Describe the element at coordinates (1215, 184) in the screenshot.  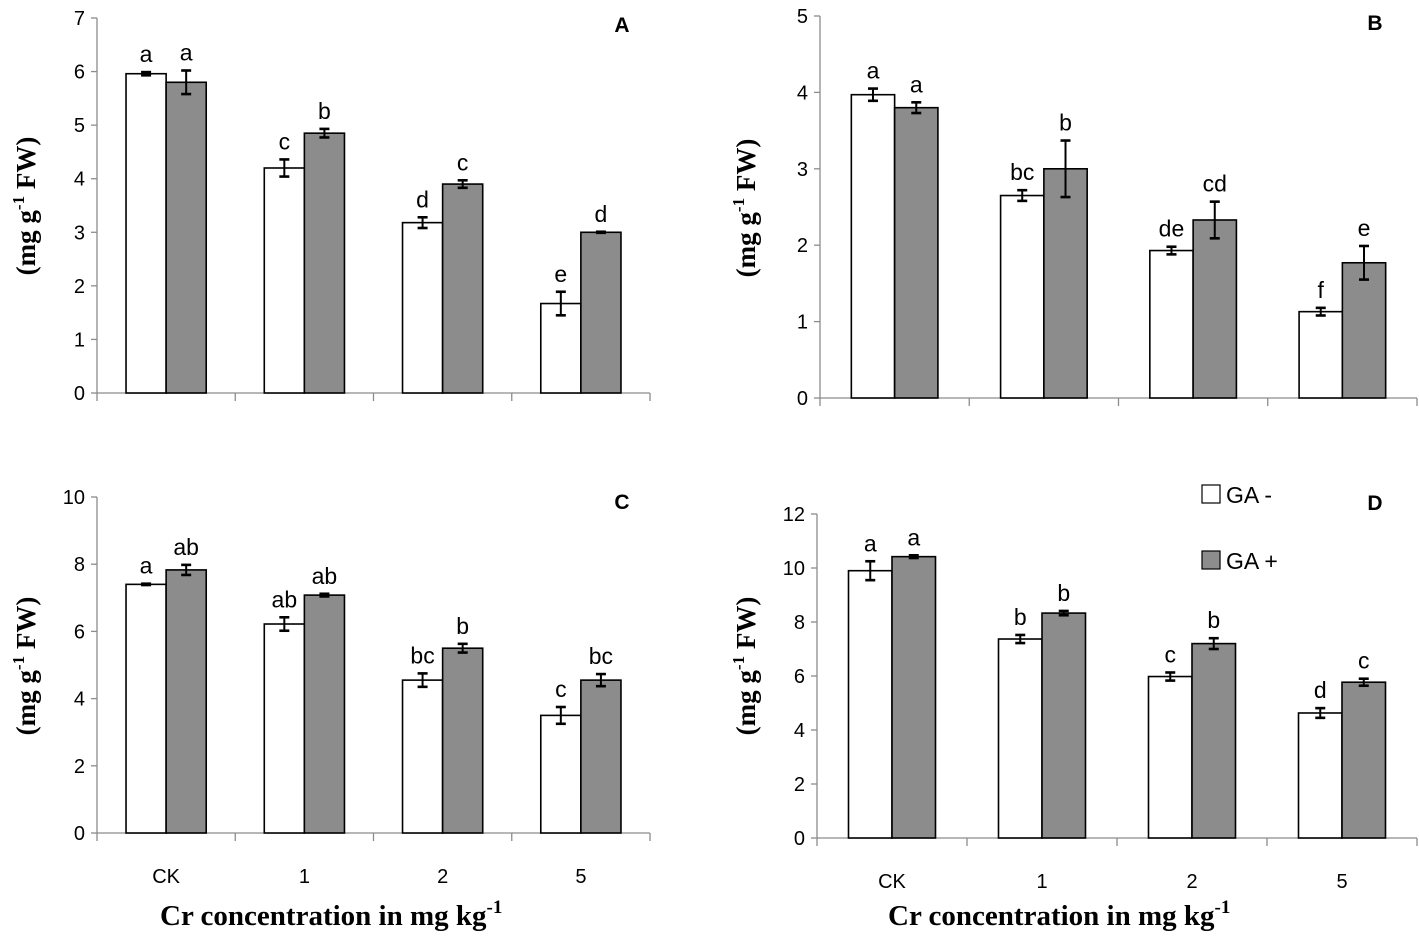
I see `significance-letter: cd` at that location.